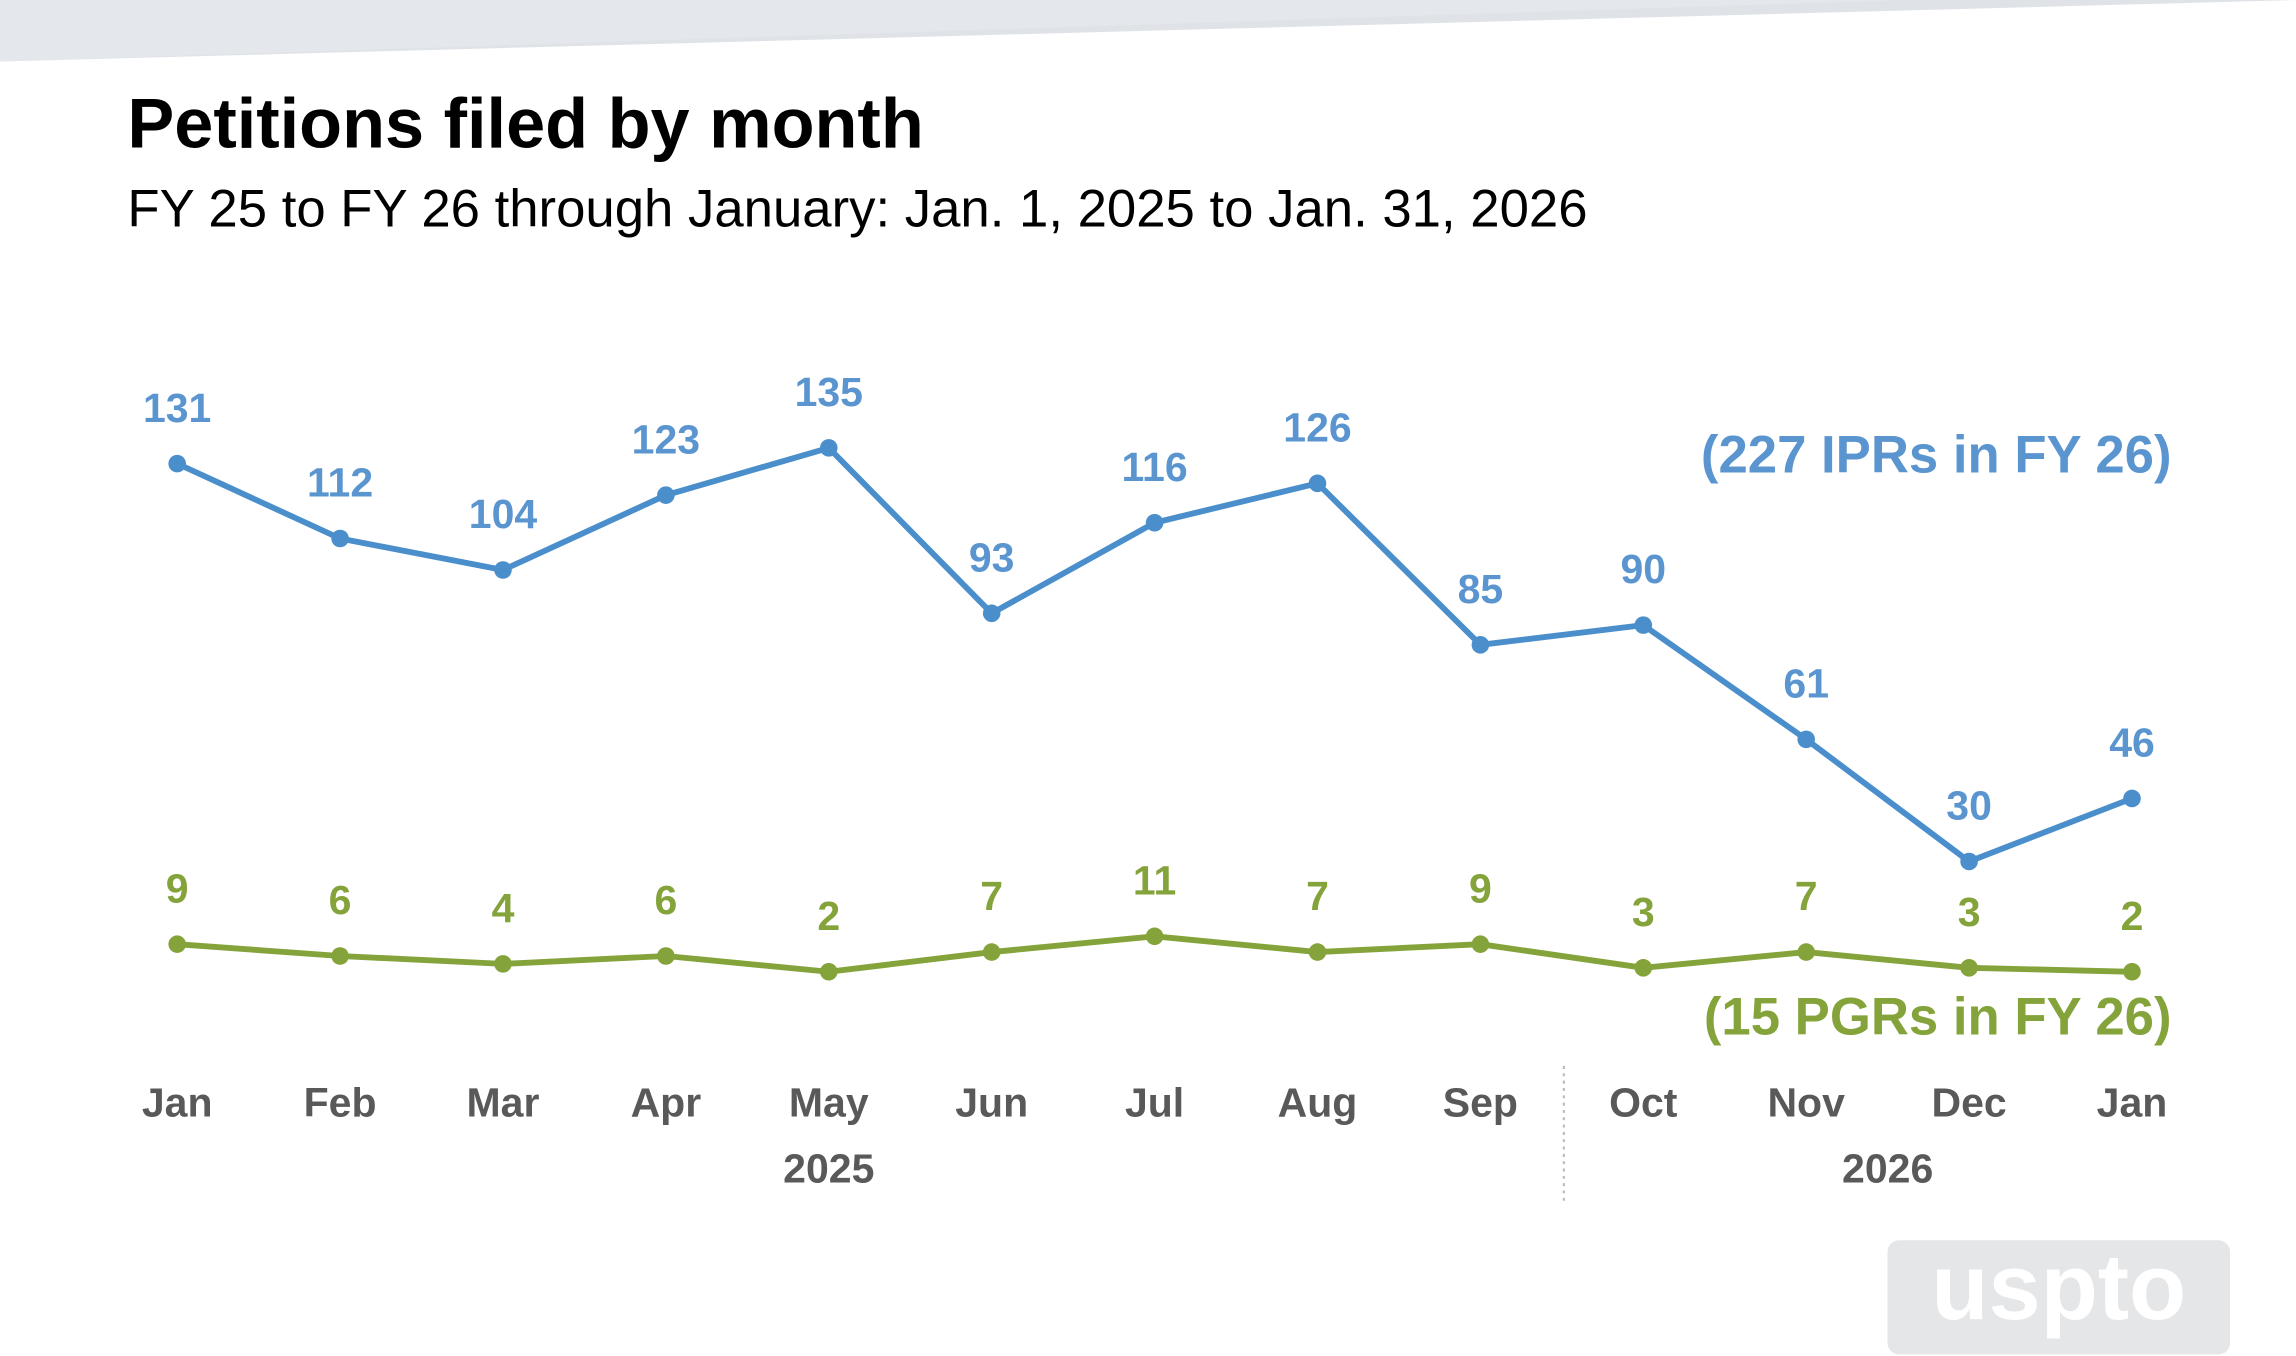 The width and height of the screenshot is (2296, 1356). Describe the element at coordinates (1938, 1017) in the screenshot. I see `series-label: (15 PGRs in FY 26)` at that location.